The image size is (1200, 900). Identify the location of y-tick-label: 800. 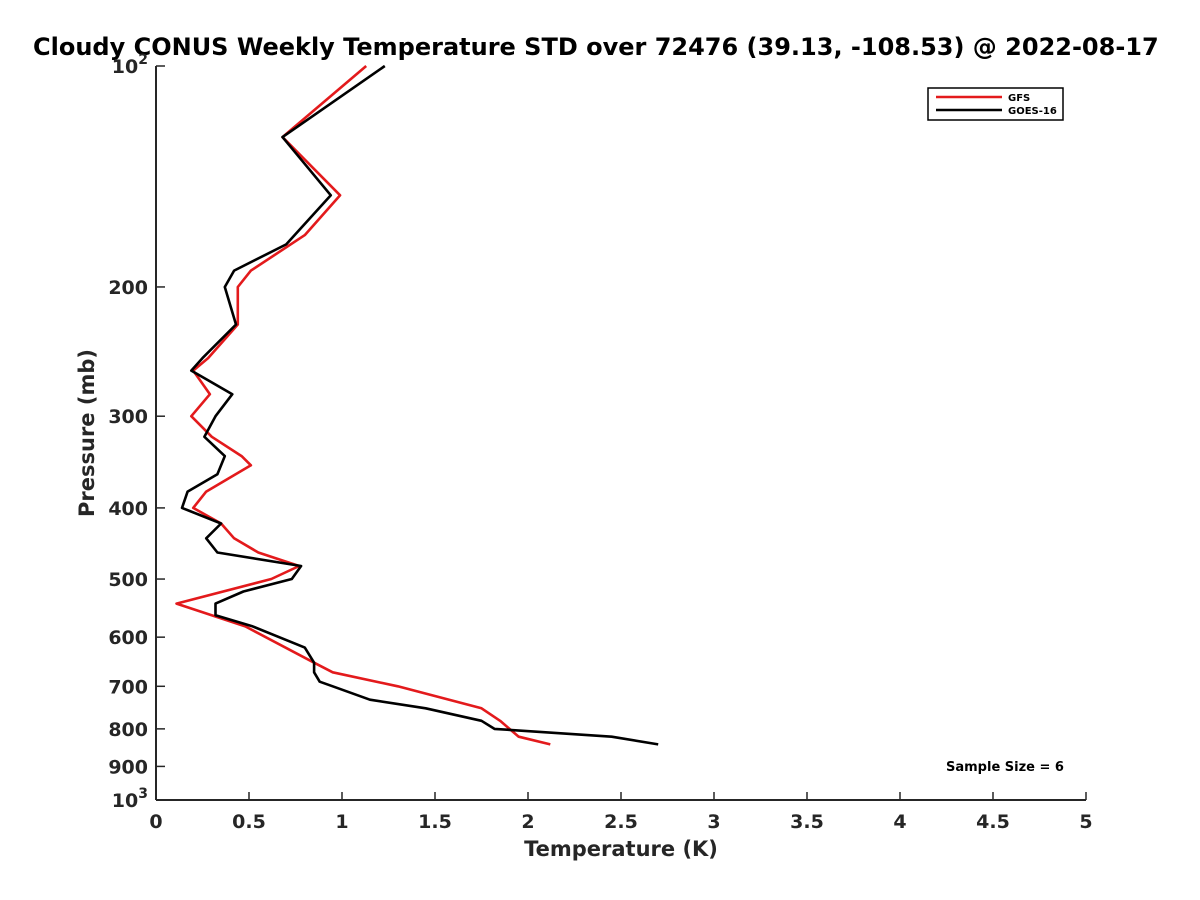
(128, 730).